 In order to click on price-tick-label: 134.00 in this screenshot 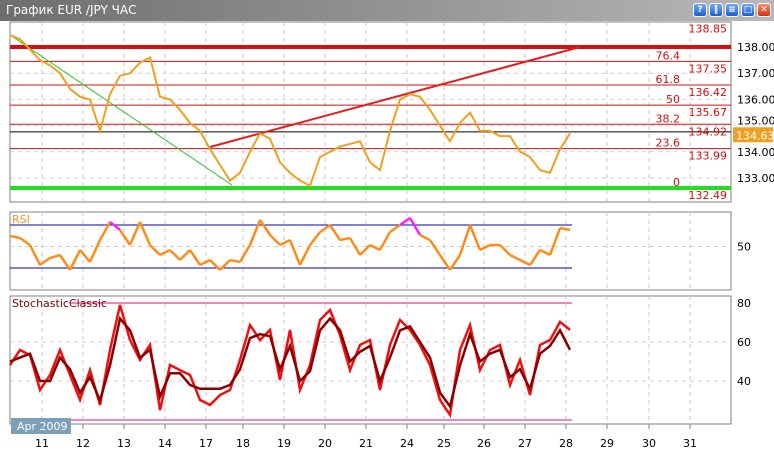, I will do `click(755, 152)`.